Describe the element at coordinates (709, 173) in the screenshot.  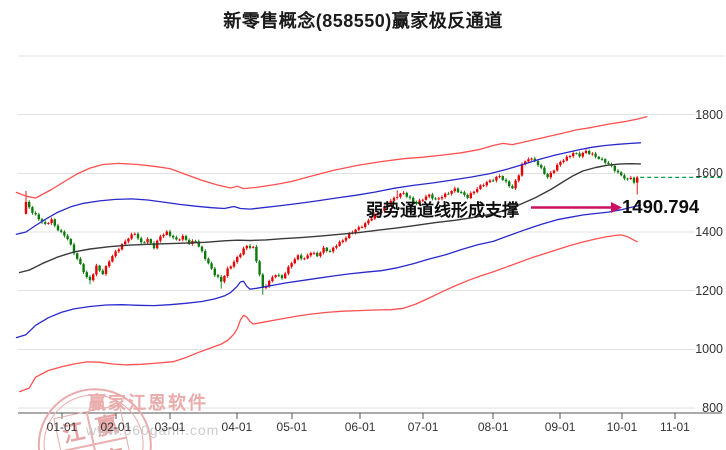
I see `y-axis-label: 1600` at that location.